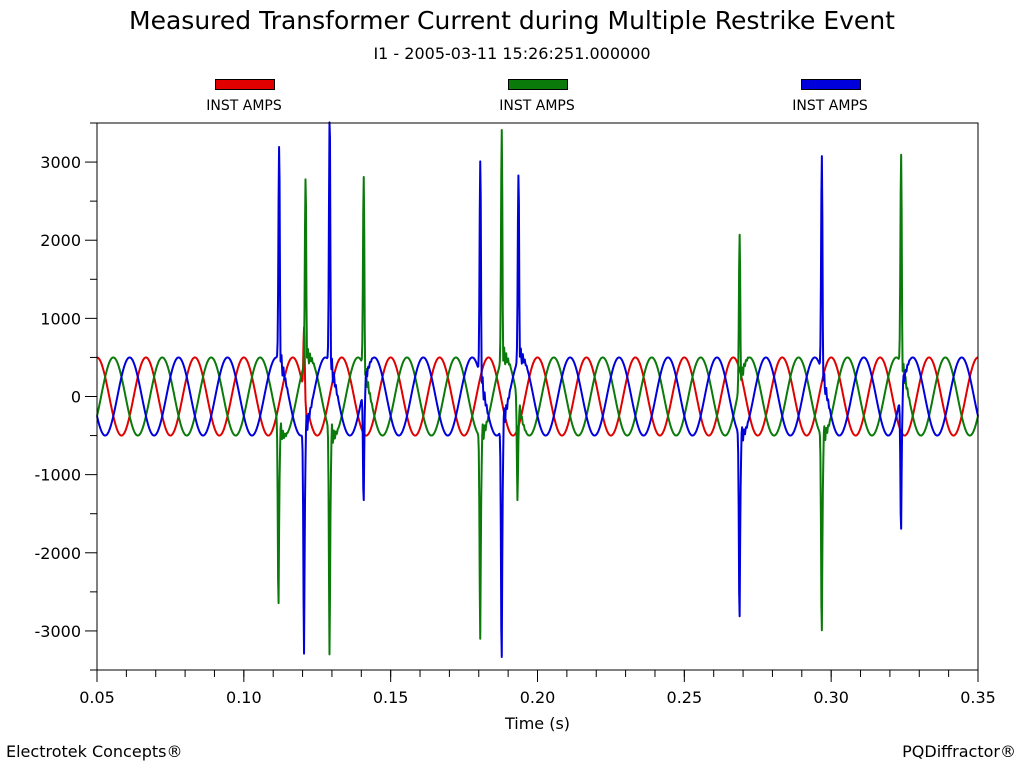 The image size is (1024, 768). I want to click on x-axis-title: Time (s), so click(537, 723).